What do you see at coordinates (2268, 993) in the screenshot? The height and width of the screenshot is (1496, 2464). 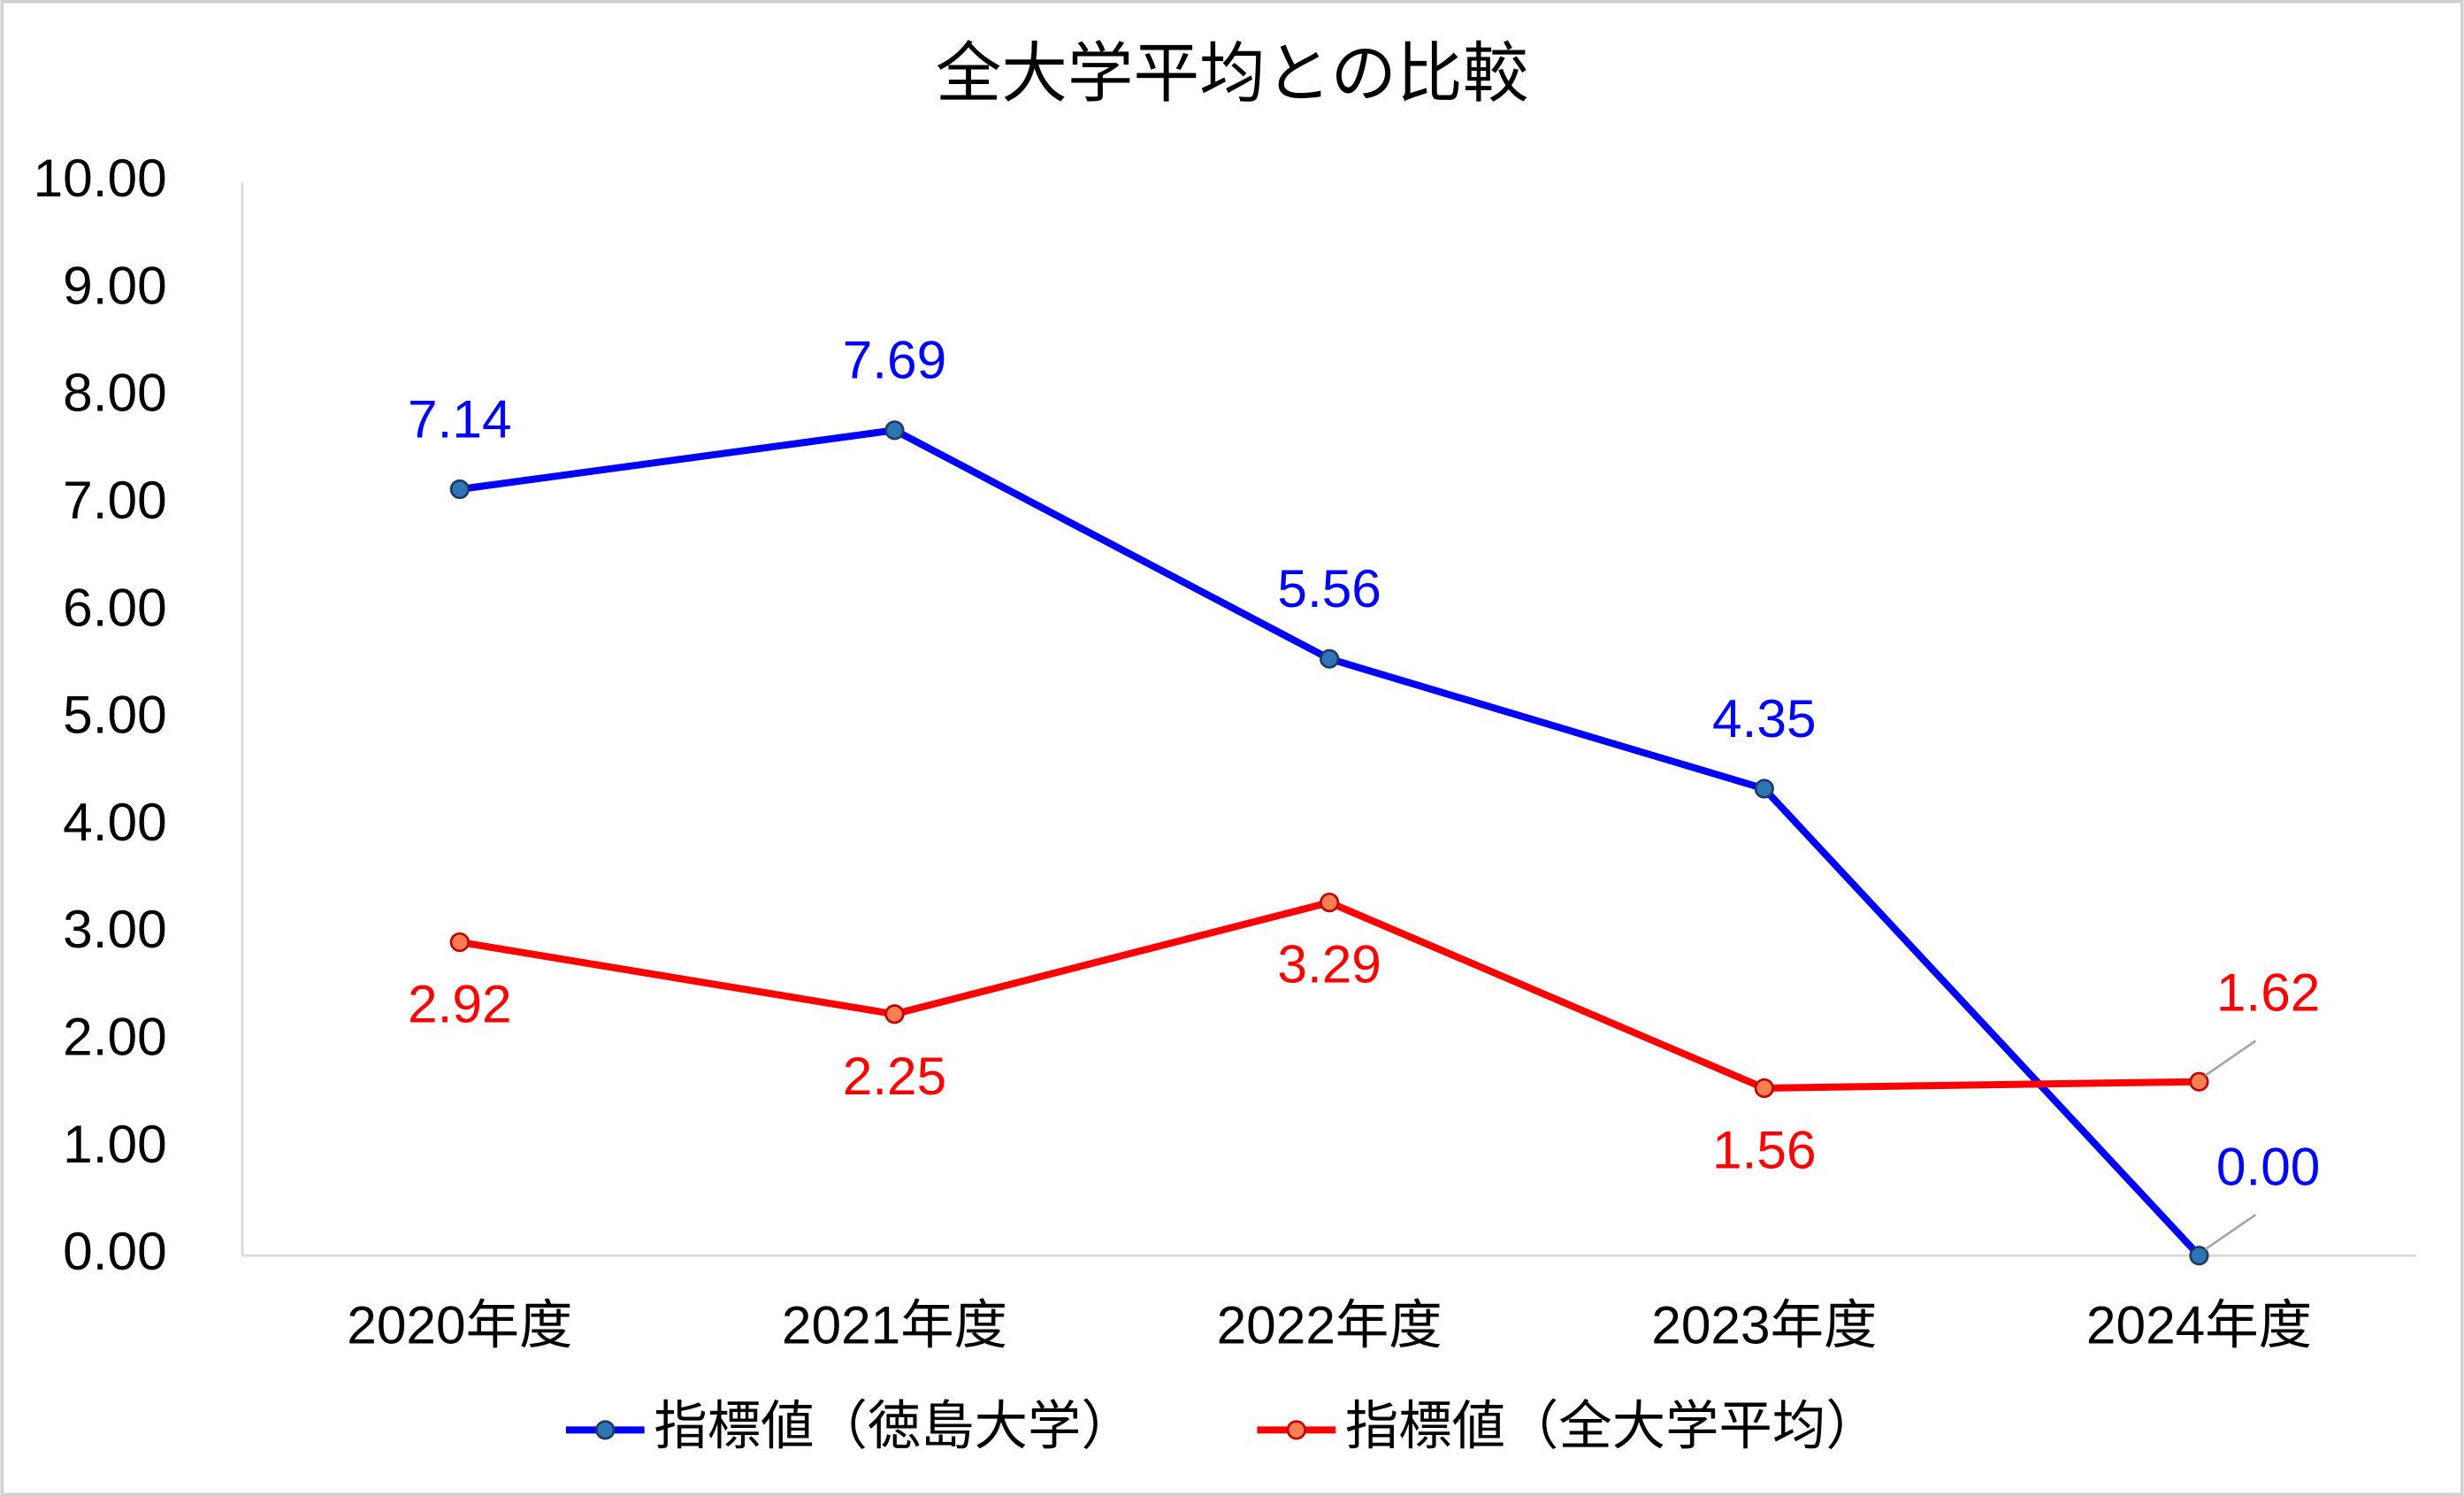 I see `data-label: 1.62` at bounding box center [2268, 993].